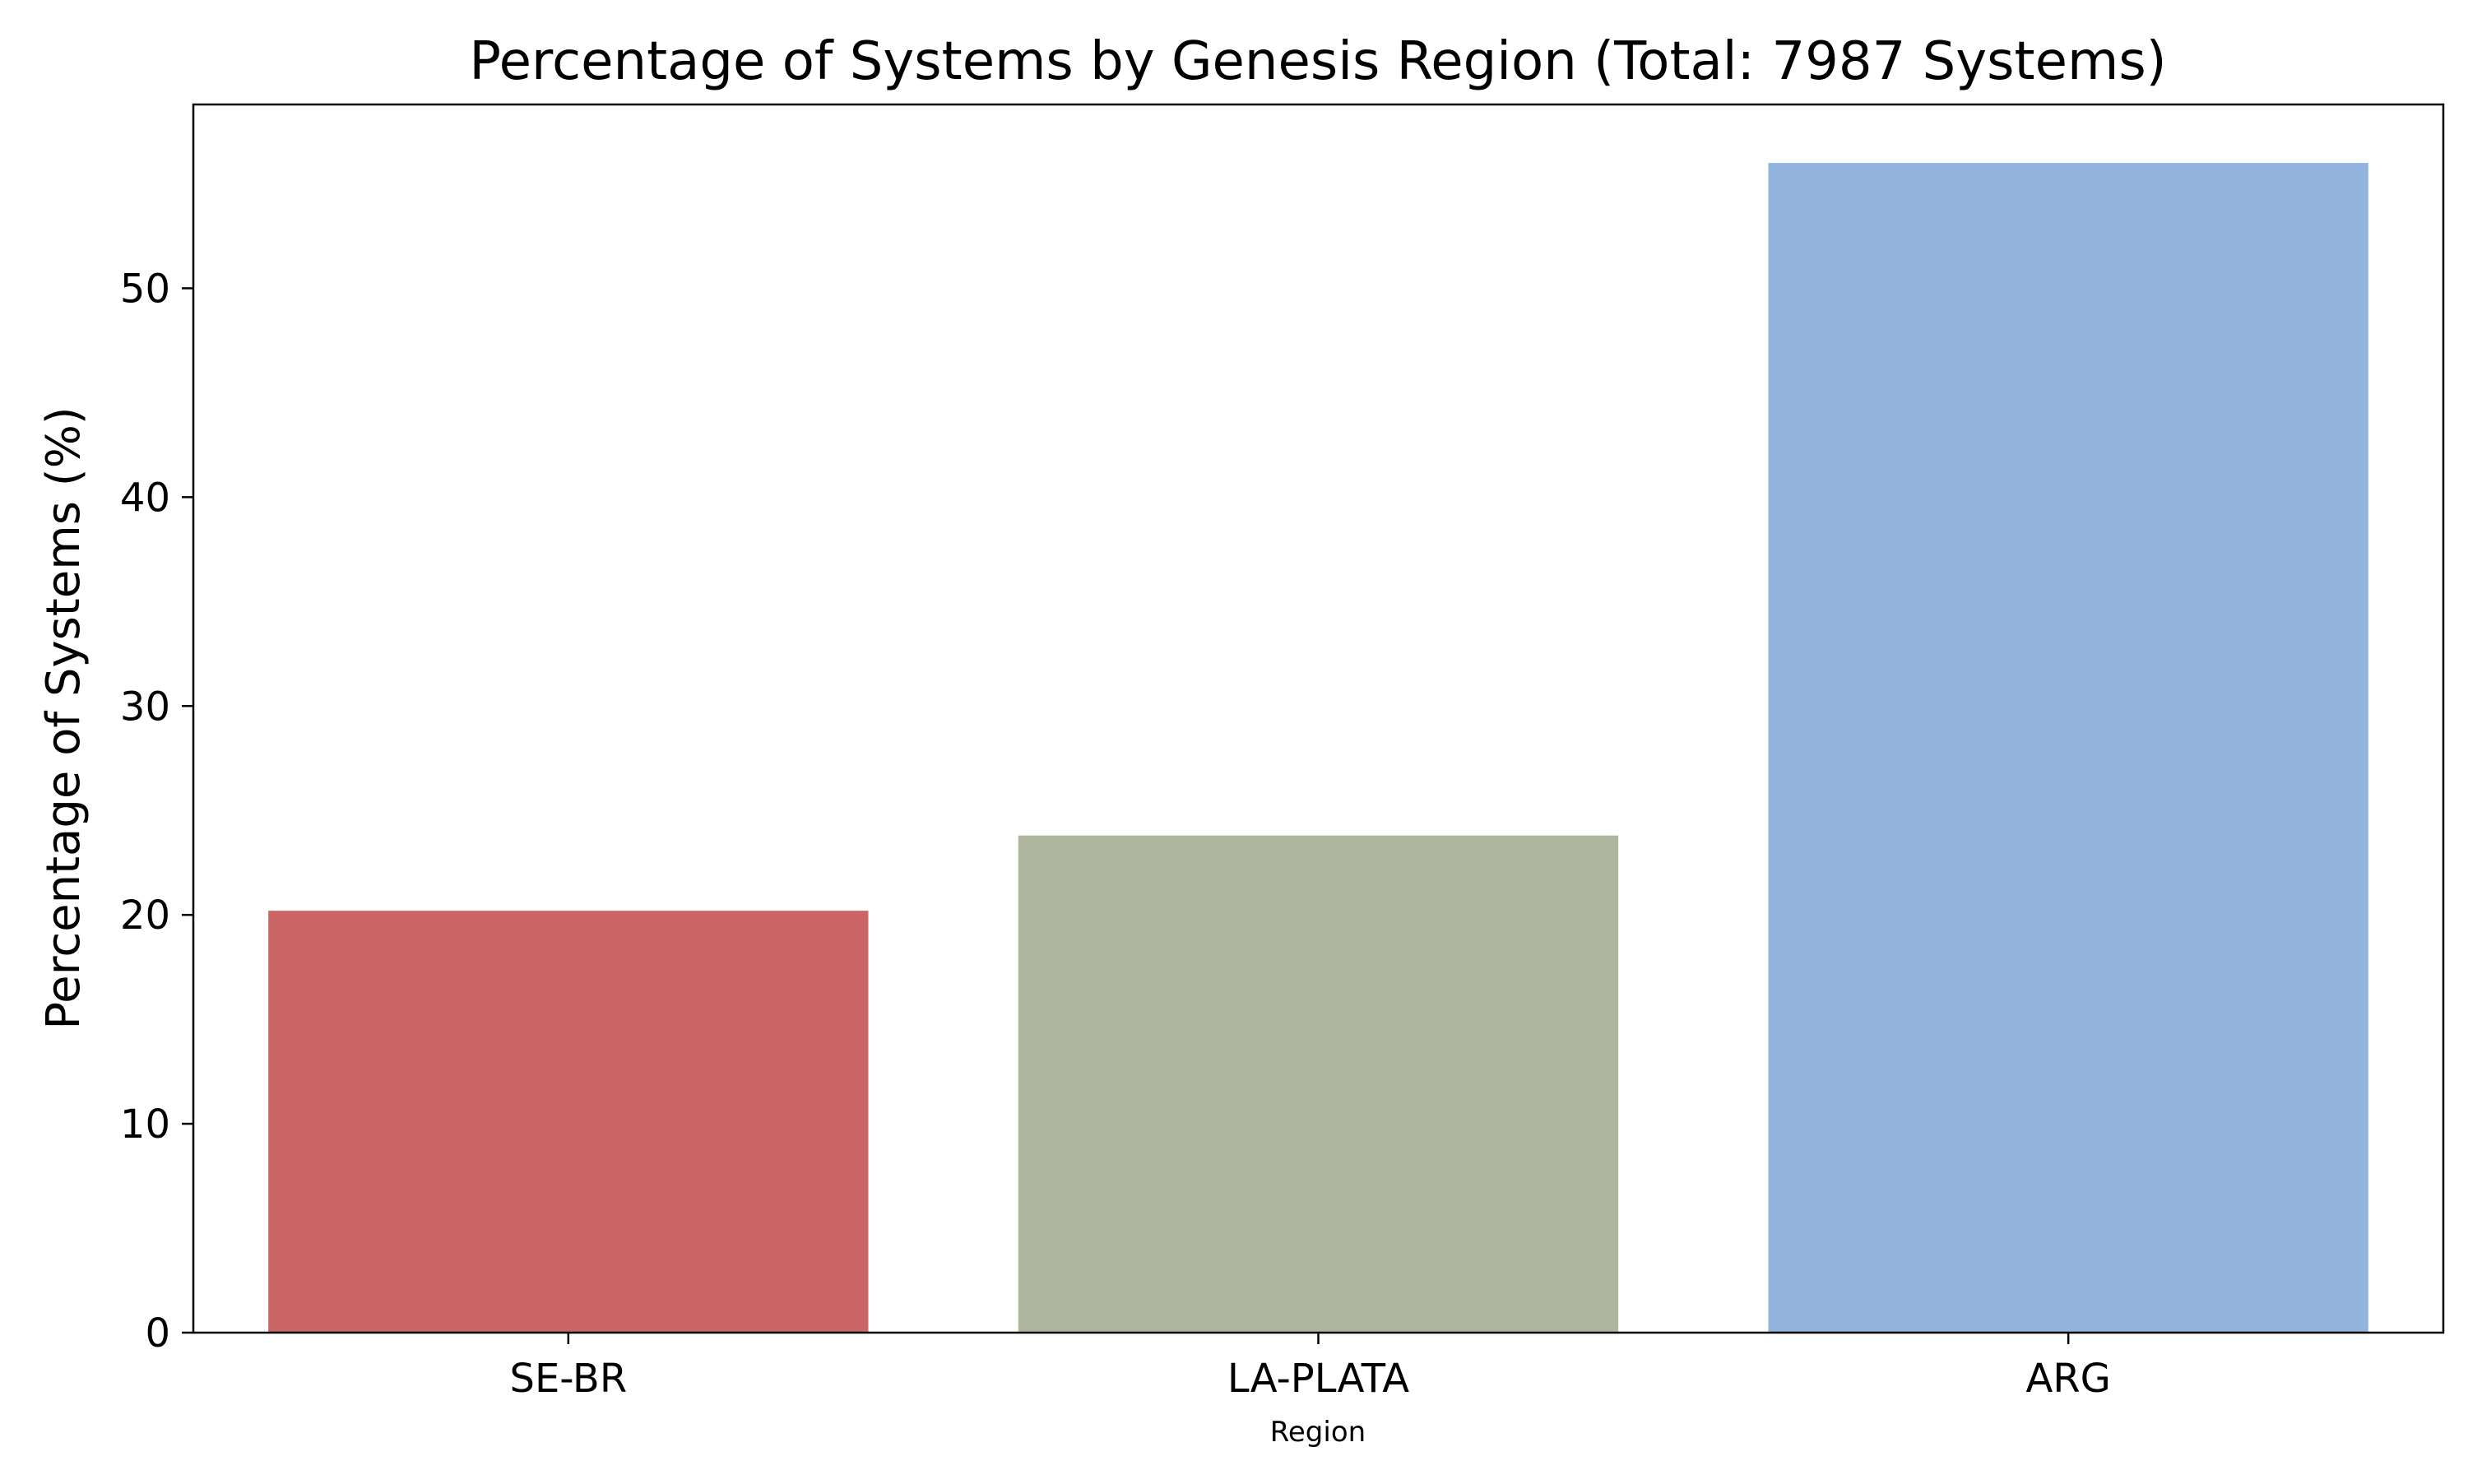  I want to click on y-tick-label: 30, so click(145, 707).